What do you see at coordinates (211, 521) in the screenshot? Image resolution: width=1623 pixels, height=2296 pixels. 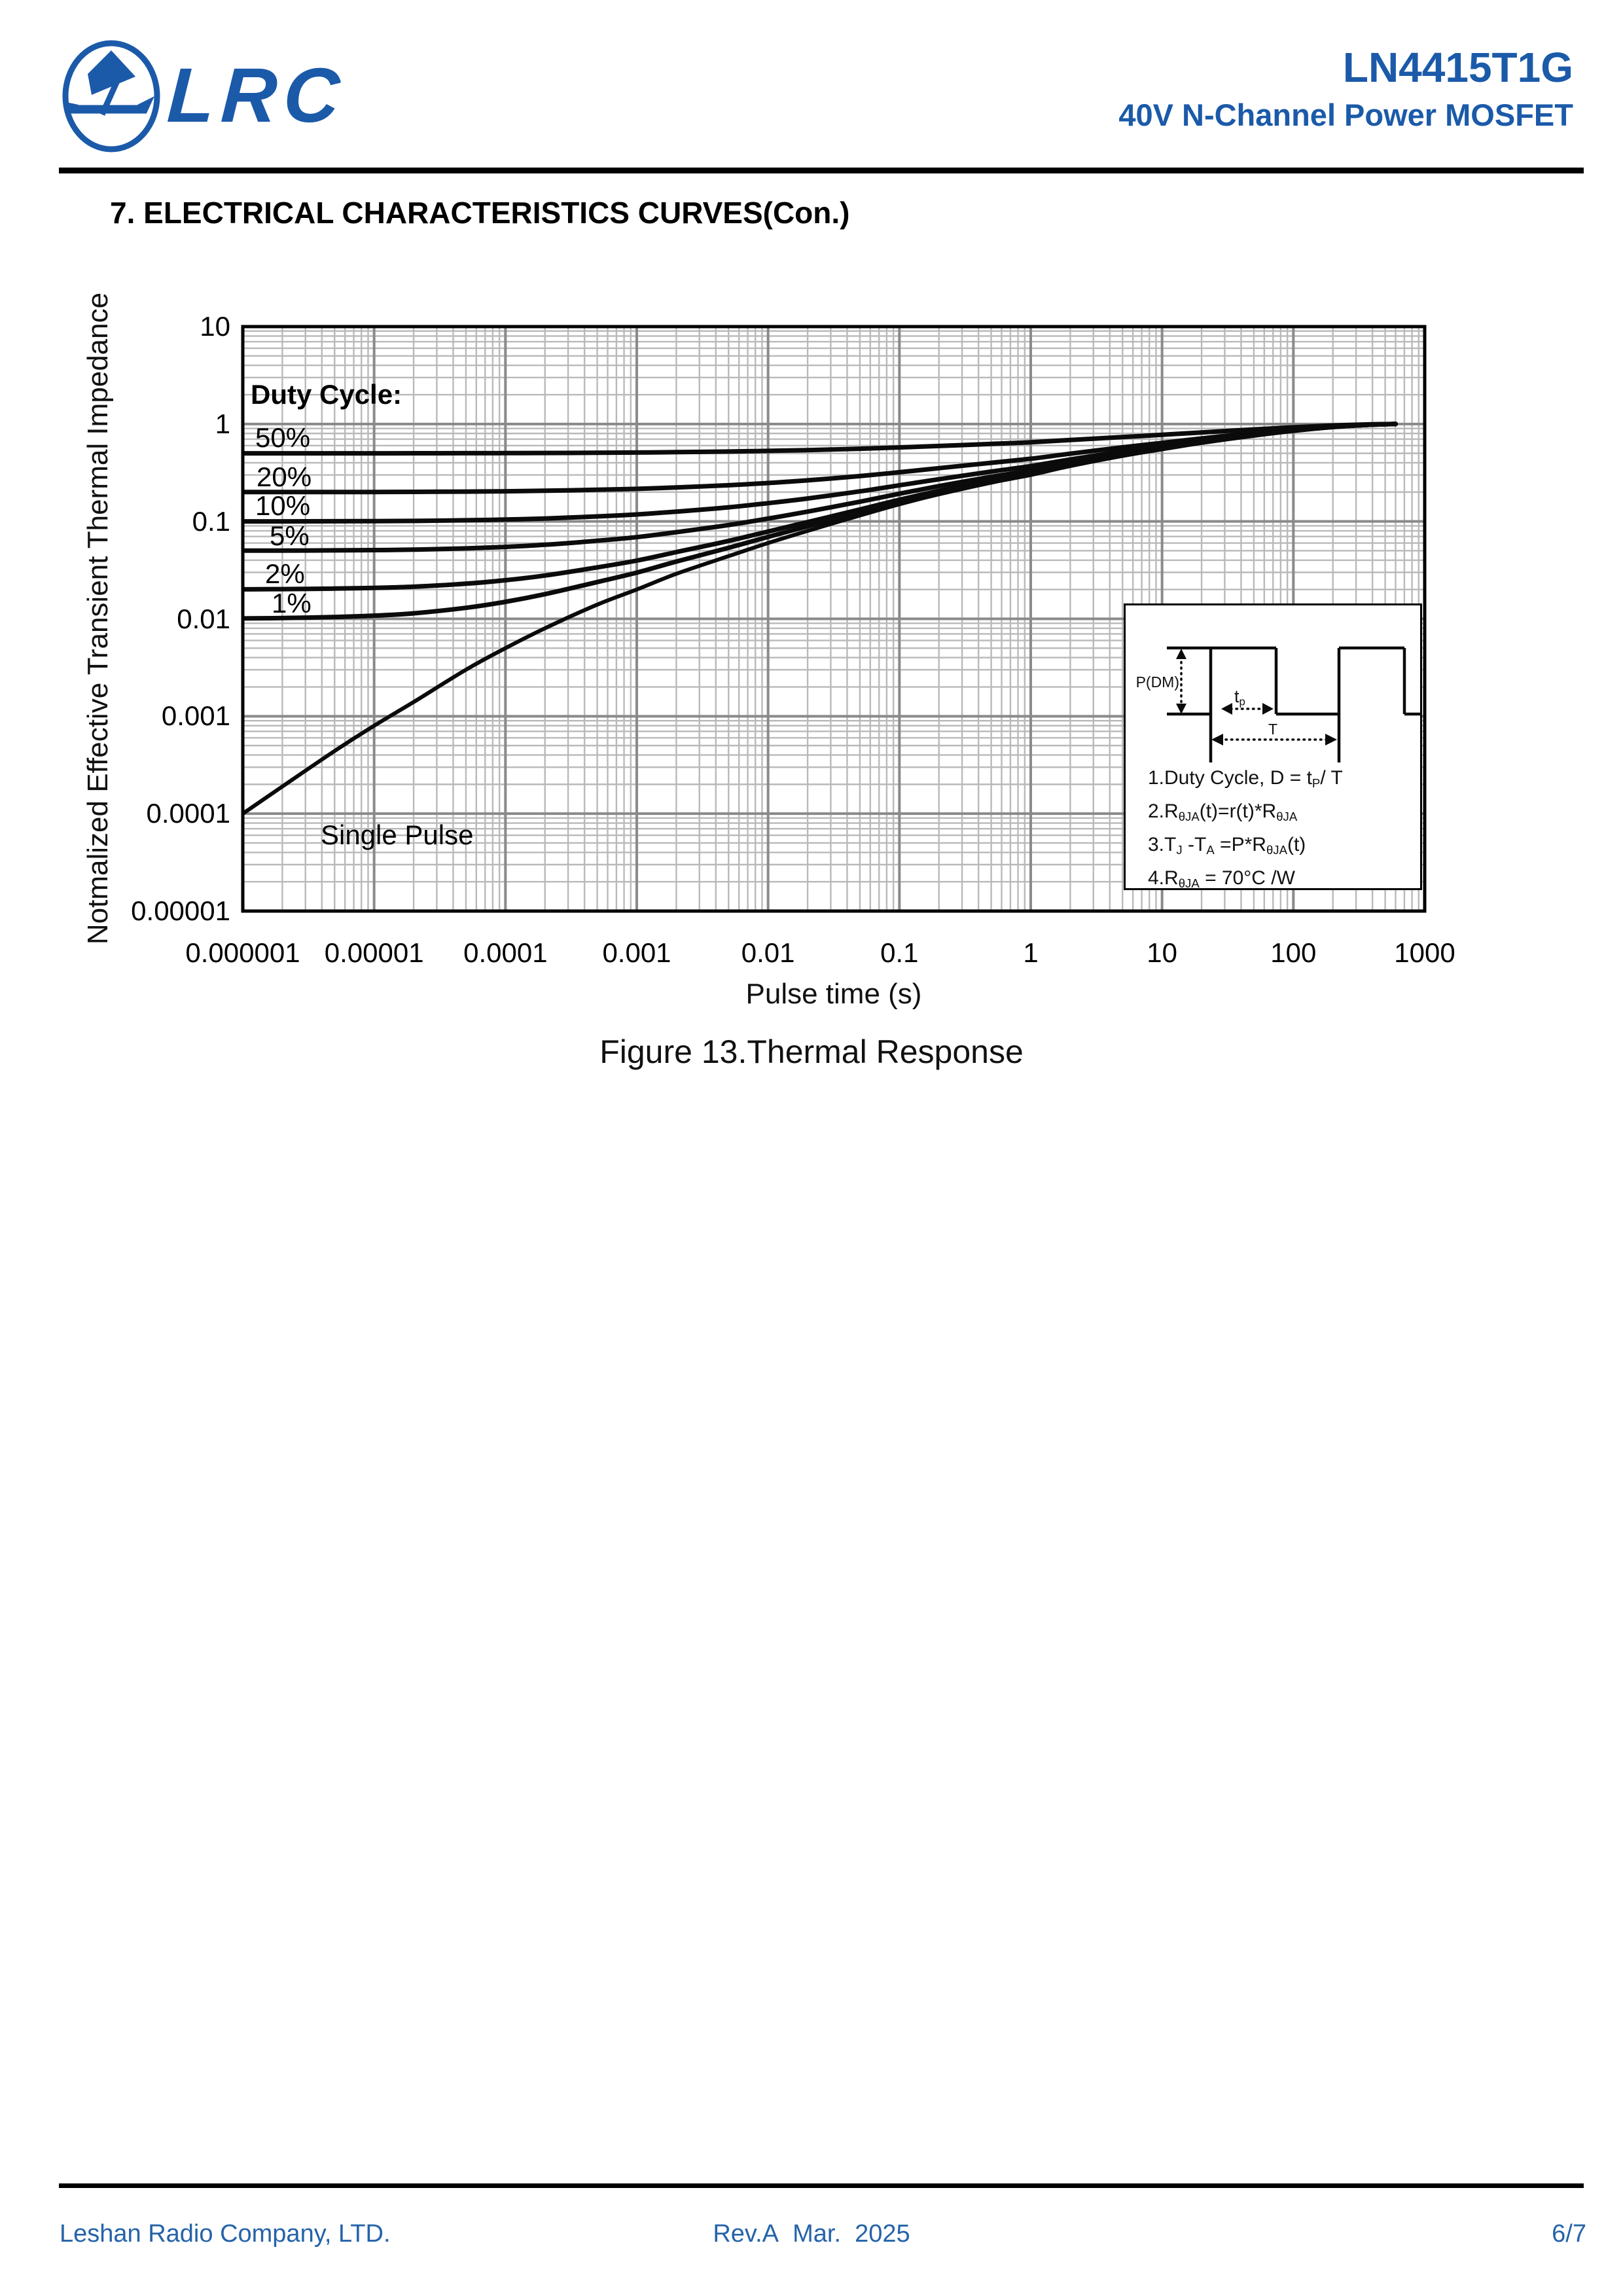 I see `y-tick-0.1: 0.1` at bounding box center [211, 521].